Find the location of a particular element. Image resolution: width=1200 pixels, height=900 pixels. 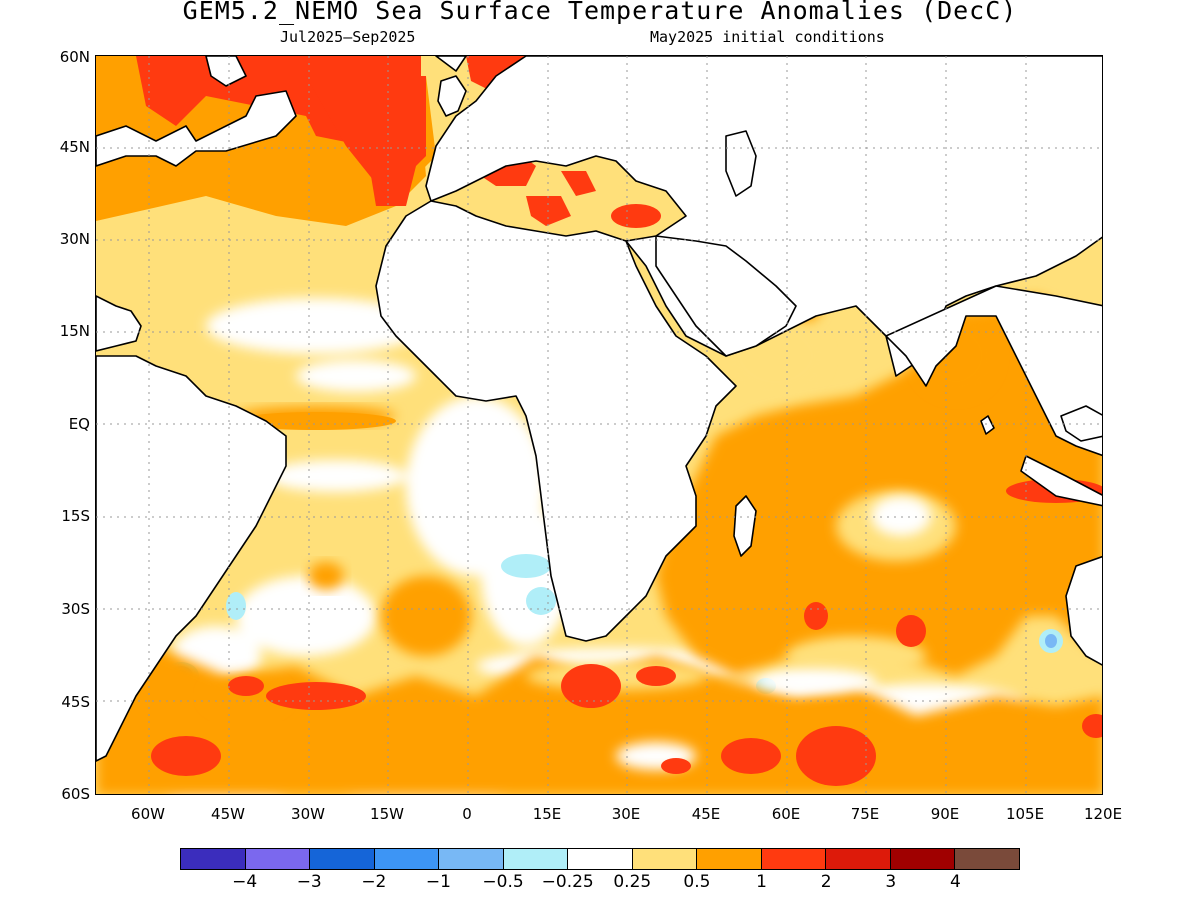

lat-label: 15S is located at coordinates (75, 516).